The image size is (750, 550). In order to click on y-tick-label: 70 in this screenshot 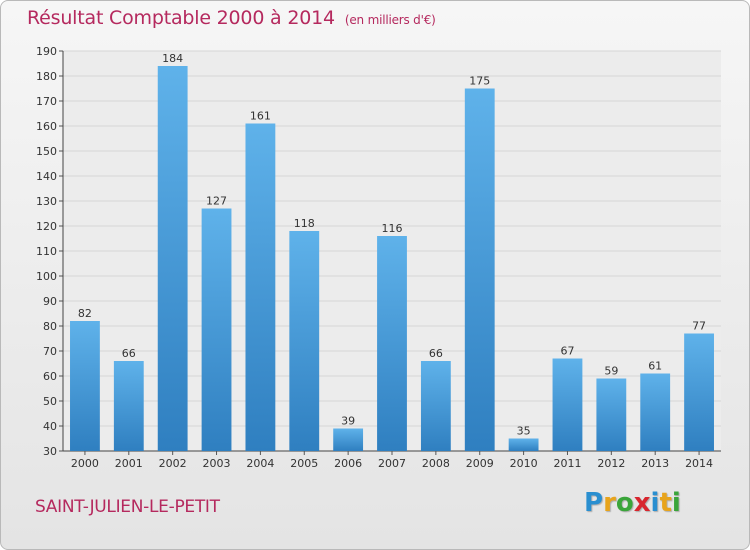, I will do `click(50, 351)`.